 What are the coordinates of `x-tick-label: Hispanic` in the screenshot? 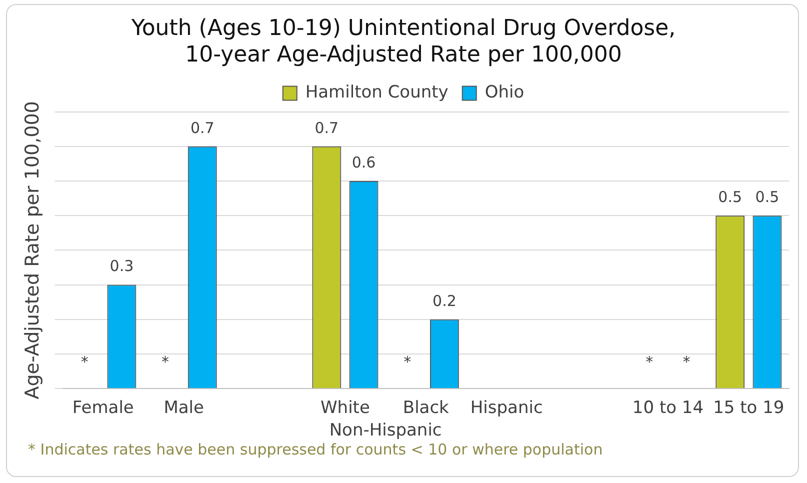 It's located at (506, 408).